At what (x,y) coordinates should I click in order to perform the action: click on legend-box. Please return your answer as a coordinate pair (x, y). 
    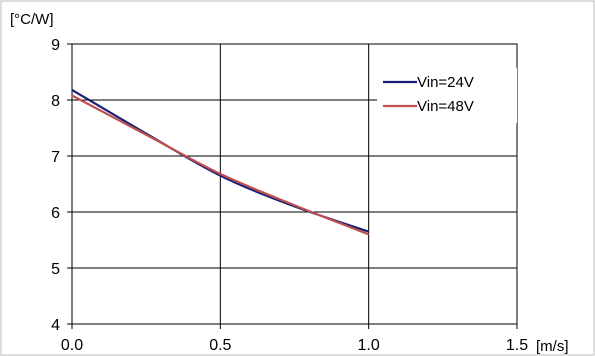
    Looking at the image, I should click on (447, 95).